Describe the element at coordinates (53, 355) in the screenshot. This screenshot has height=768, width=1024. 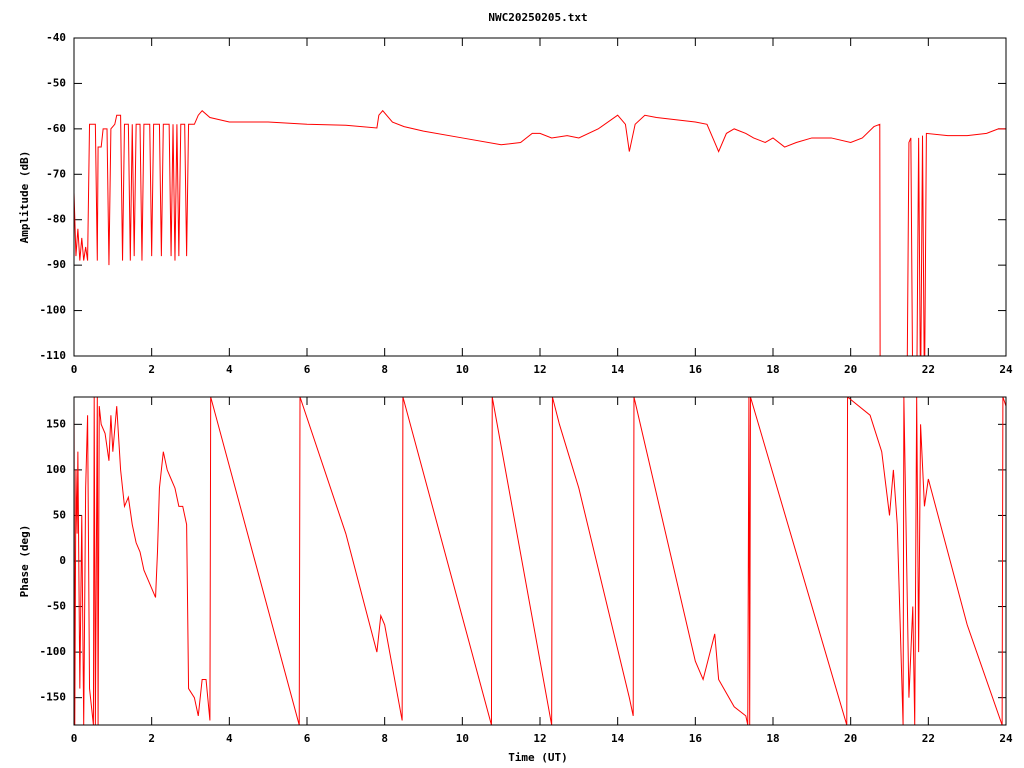
I see `y-tick-label: -110` at that location.